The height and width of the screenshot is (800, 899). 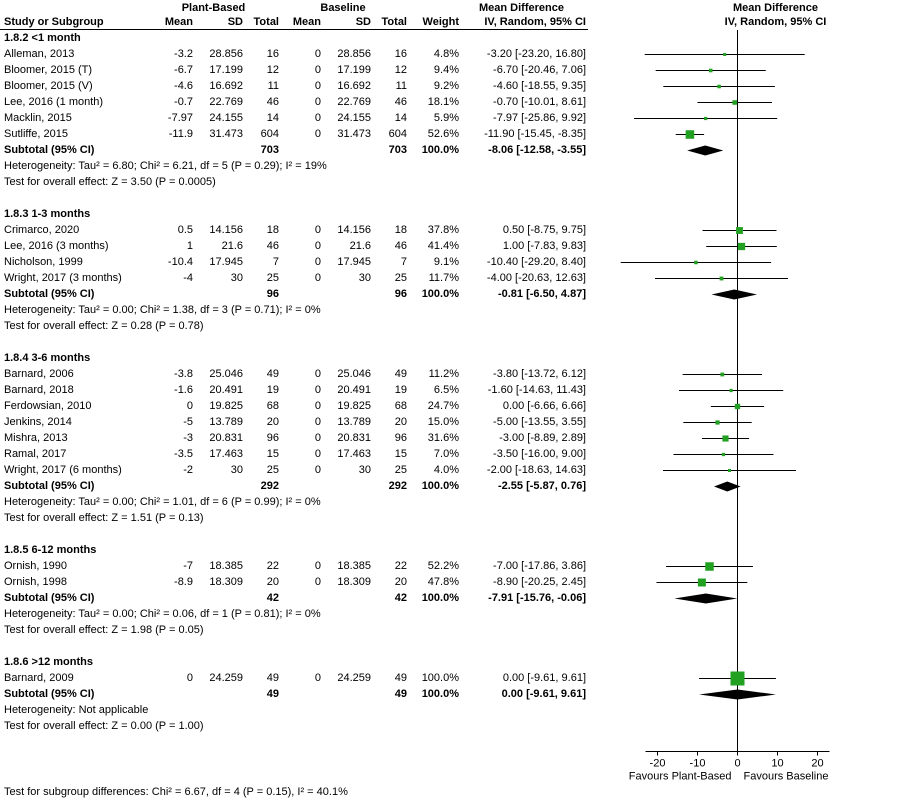 What do you see at coordinates (269, 150) in the screenshot?
I see `subtotal-plantbased-total: 703` at bounding box center [269, 150].